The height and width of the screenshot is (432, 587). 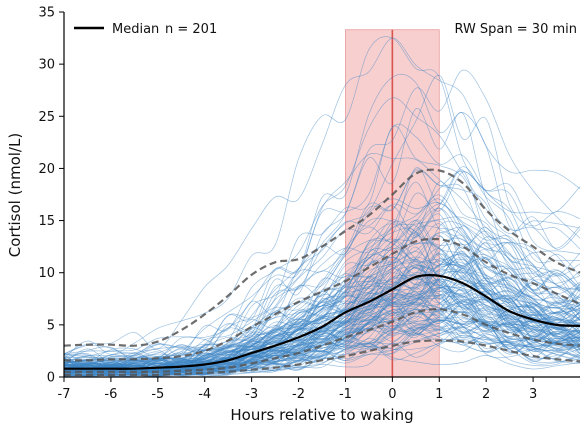 What do you see at coordinates (515, 29) in the screenshot?
I see `rw-span-annotation: RW Span = 30 min` at bounding box center [515, 29].